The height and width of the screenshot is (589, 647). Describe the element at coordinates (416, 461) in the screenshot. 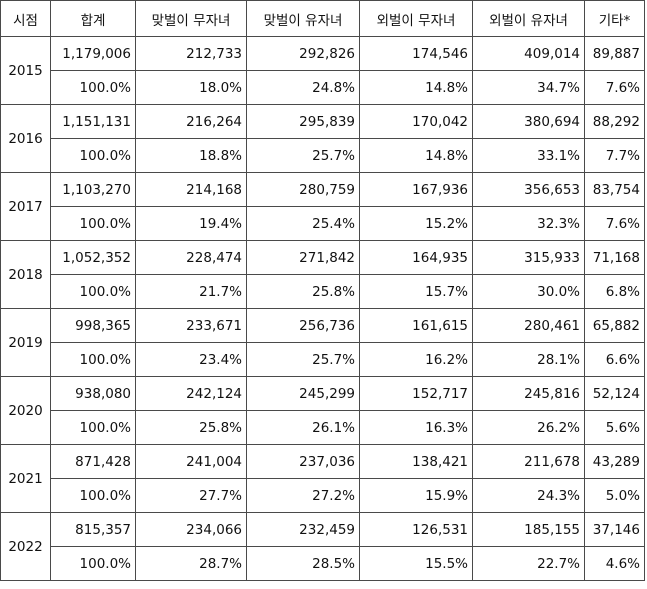

I see `count-cell: 138,421` at that location.